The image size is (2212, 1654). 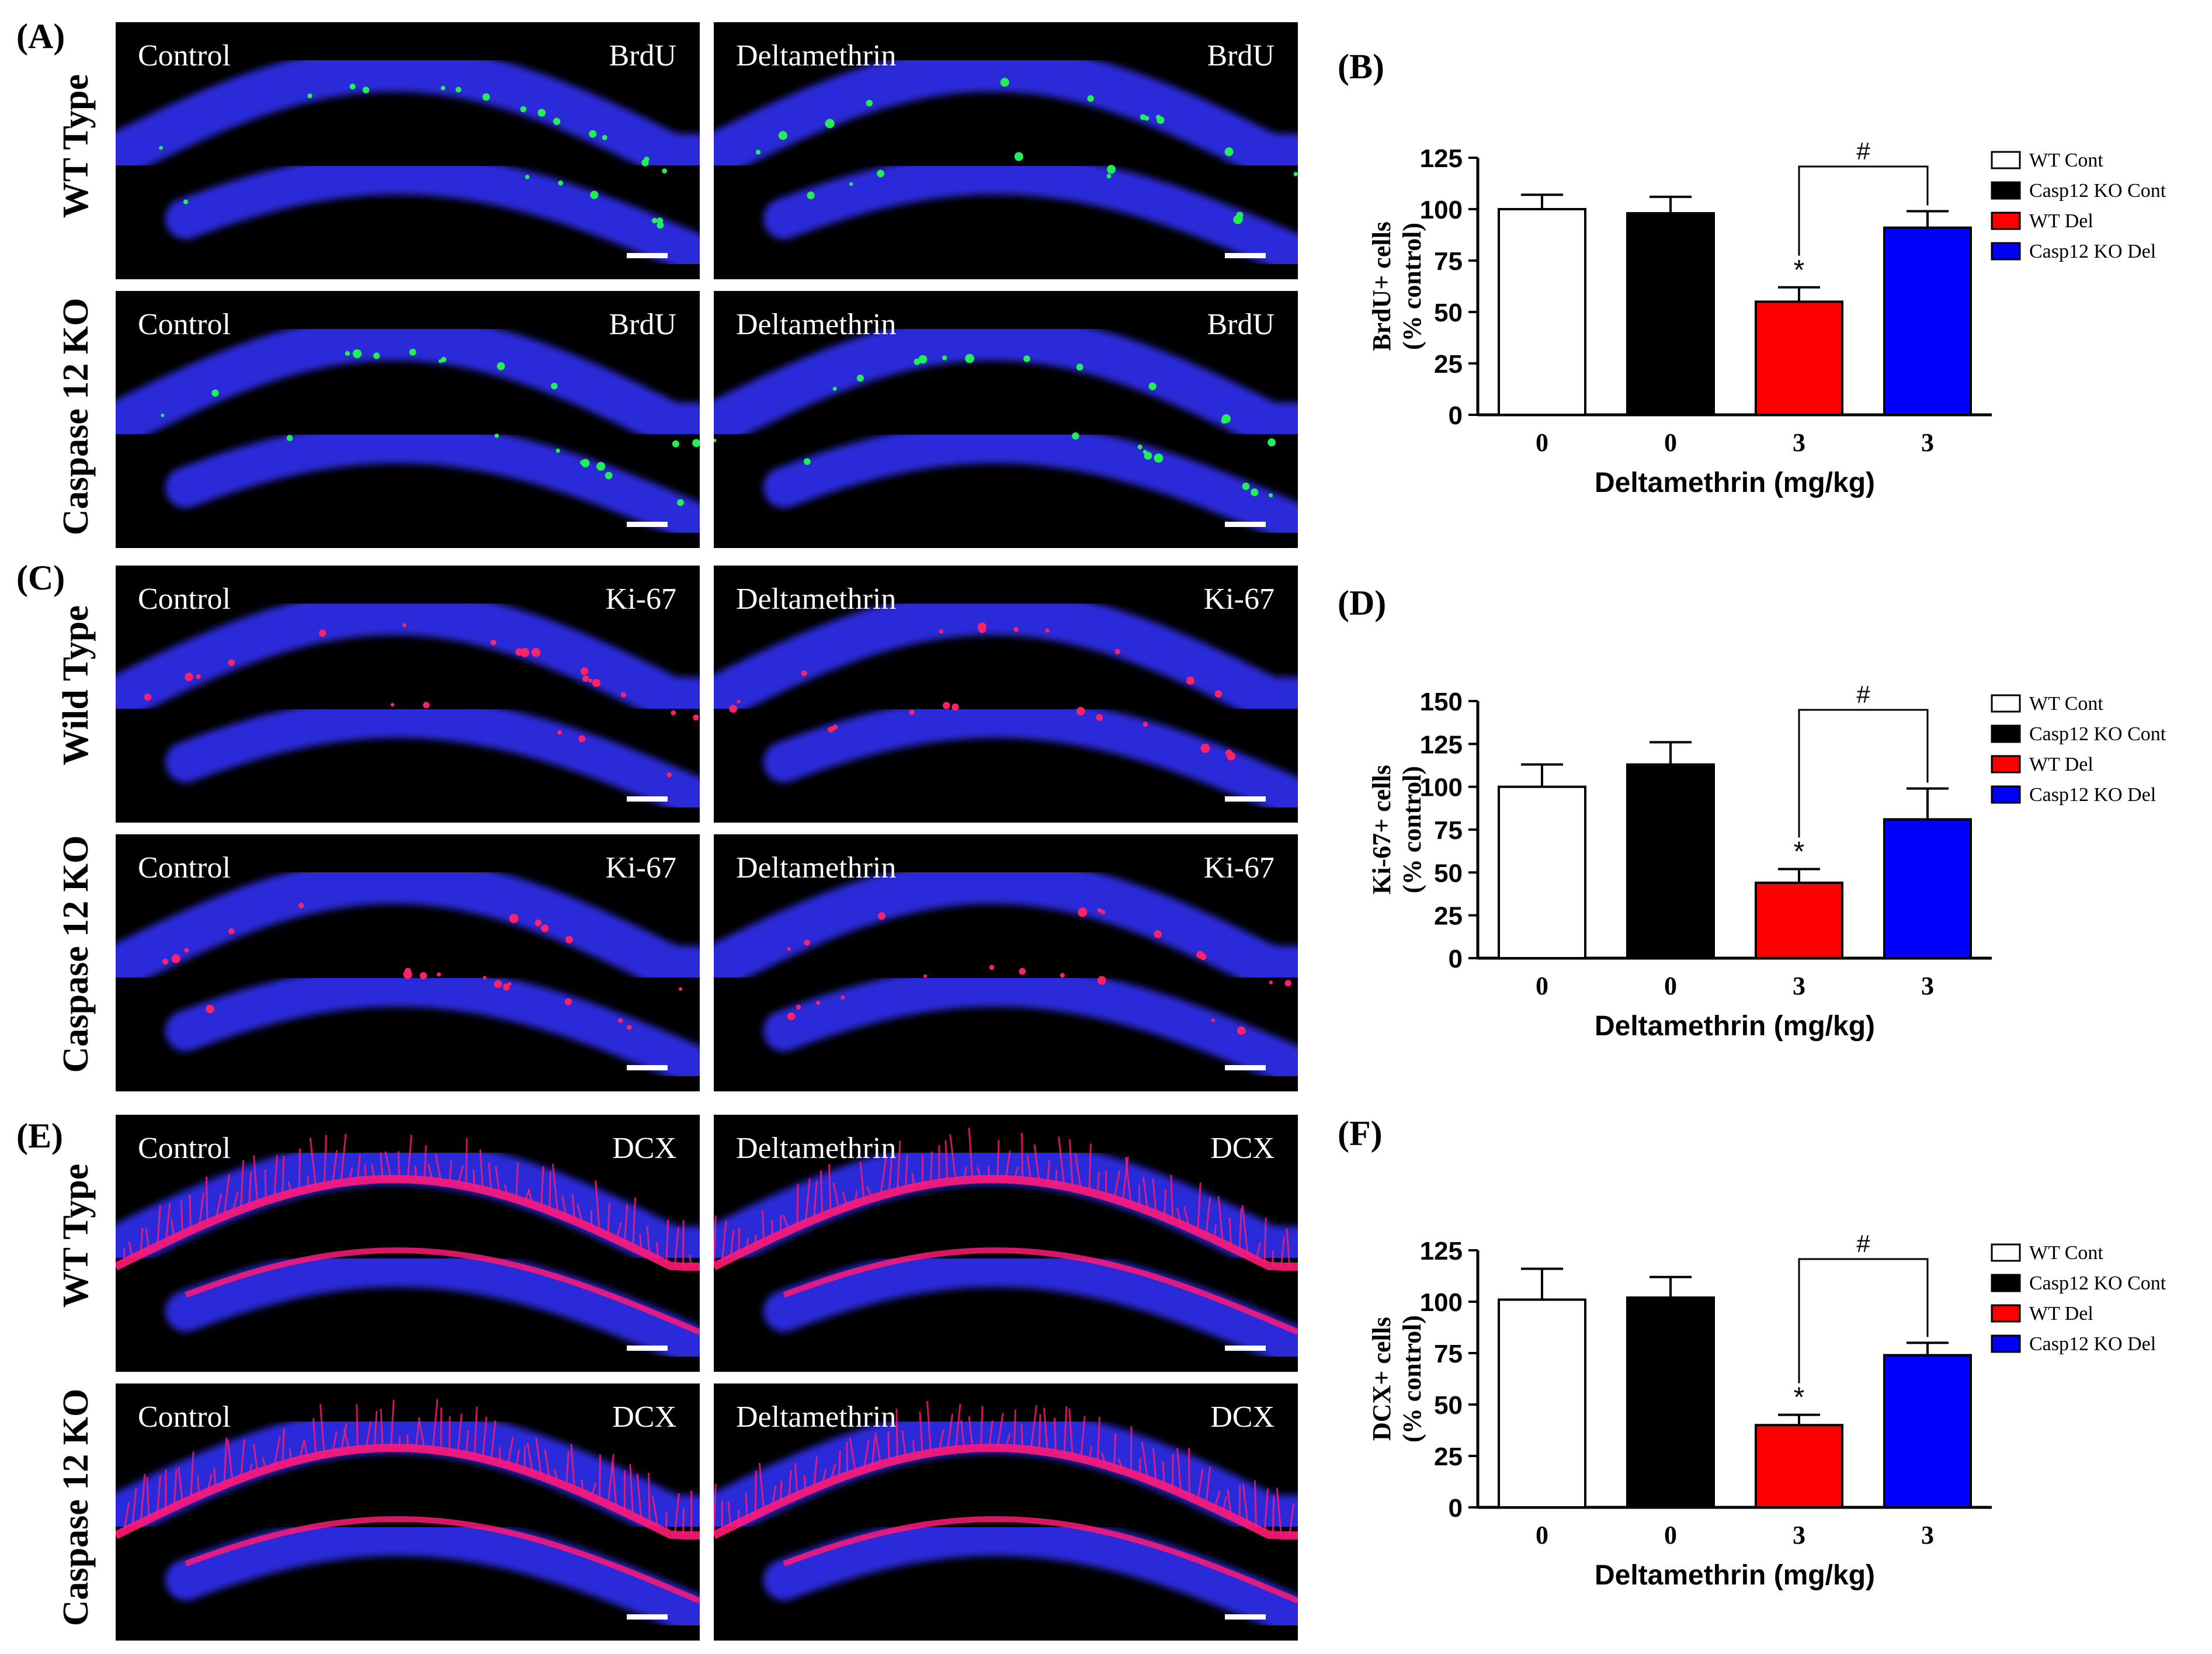 I want to click on micrograph-dcx-ko-deltamethrin: Deltamethrin DCX, so click(x=1006, y=1512).